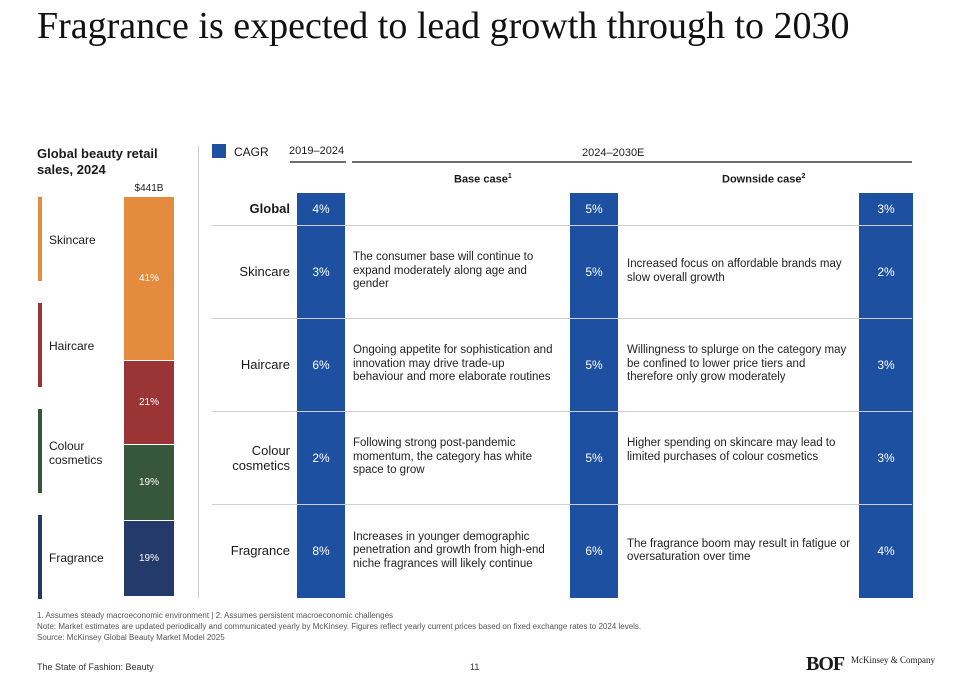 The height and width of the screenshot is (677, 960). I want to click on row-label: Skincare, so click(264, 271).